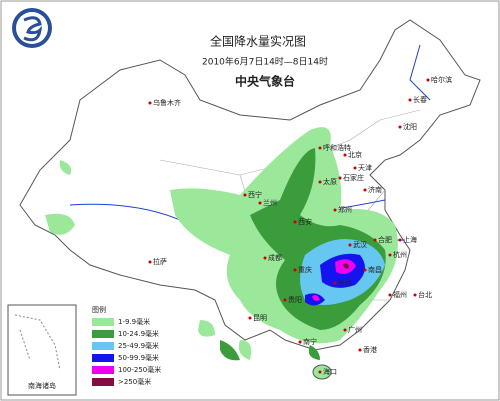 This screenshot has height=401, width=500. Describe the element at coordinates (134, 321) in the screenshot. I see `legend-label: 1-9.9毫米` at that location.